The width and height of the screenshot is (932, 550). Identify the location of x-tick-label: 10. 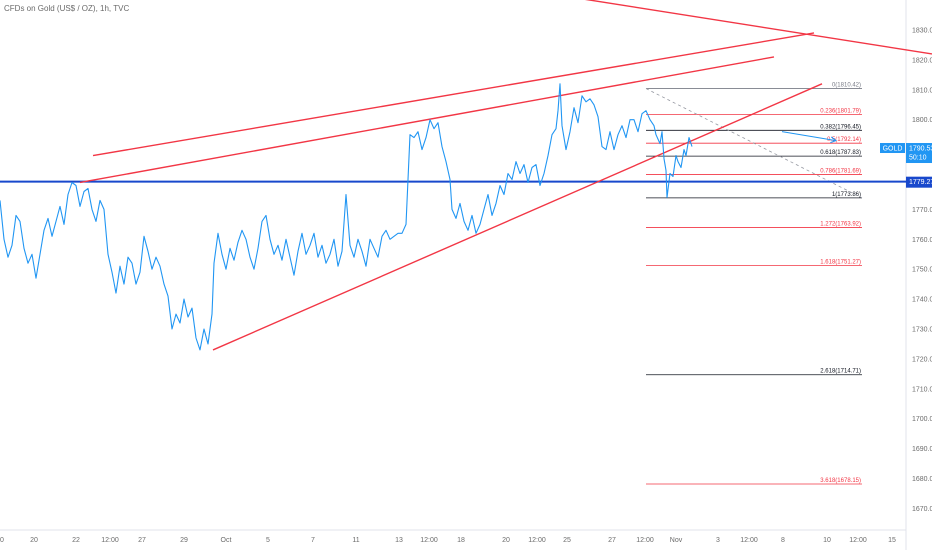
(827, 540).